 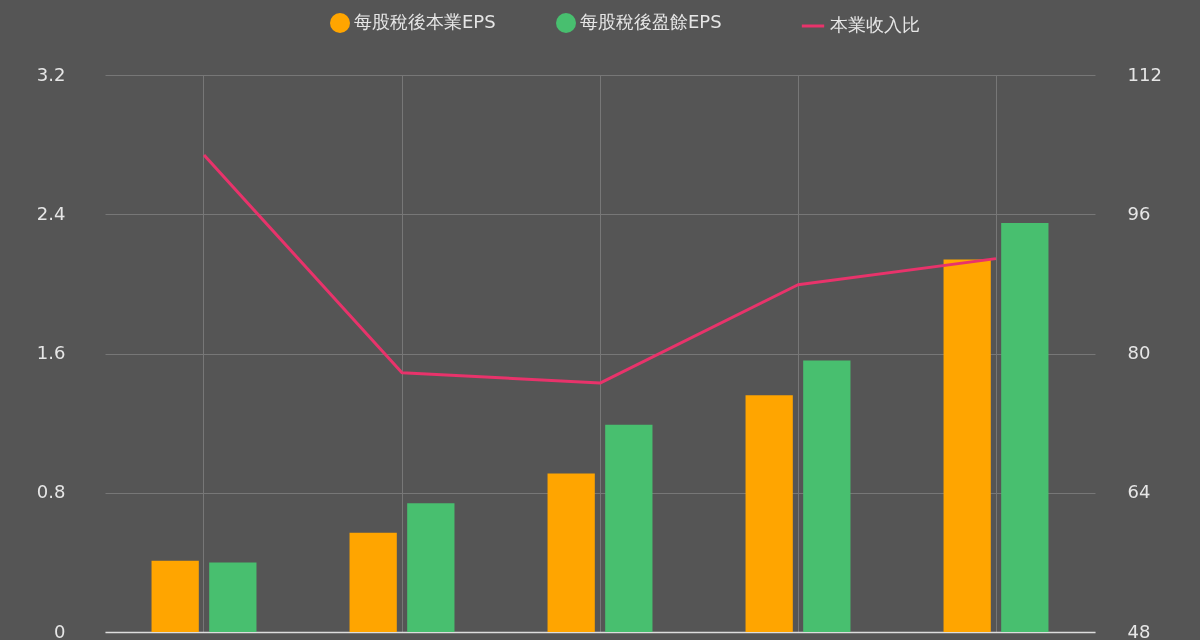 What do you see at coordinates (60, 630) in the screenshot?
I see `y-tick-label: 0` at bounding box center [60, 630].